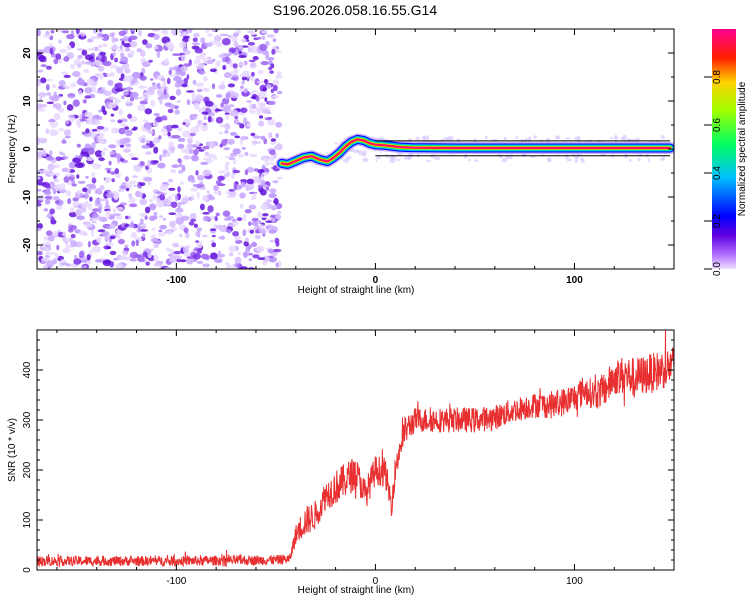 This screenshot has height=600, width=750. Describe the element at coordinates (713, 173) in the screenshot. I see `colorbar-ticks: 0.0 0.2 0.4 0.6 0.8` at that location.